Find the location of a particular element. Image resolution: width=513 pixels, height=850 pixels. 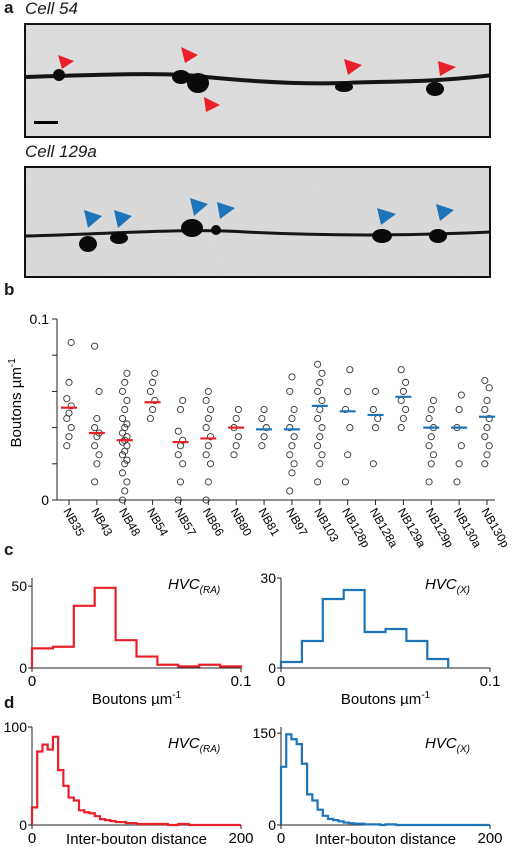

scale-bar is located at coordinates (46, 122).